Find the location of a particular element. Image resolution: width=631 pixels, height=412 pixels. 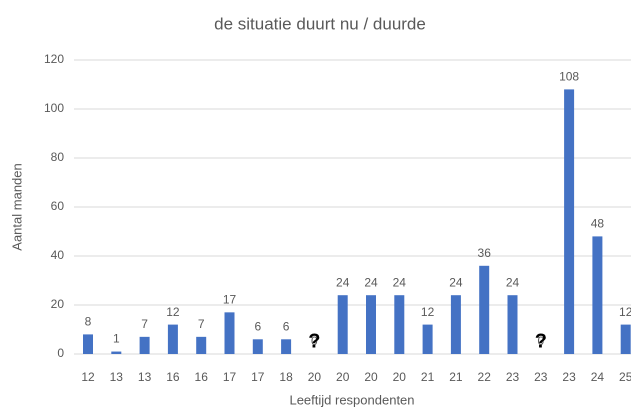

data-label: 1 is located at coordinates (116, 339).